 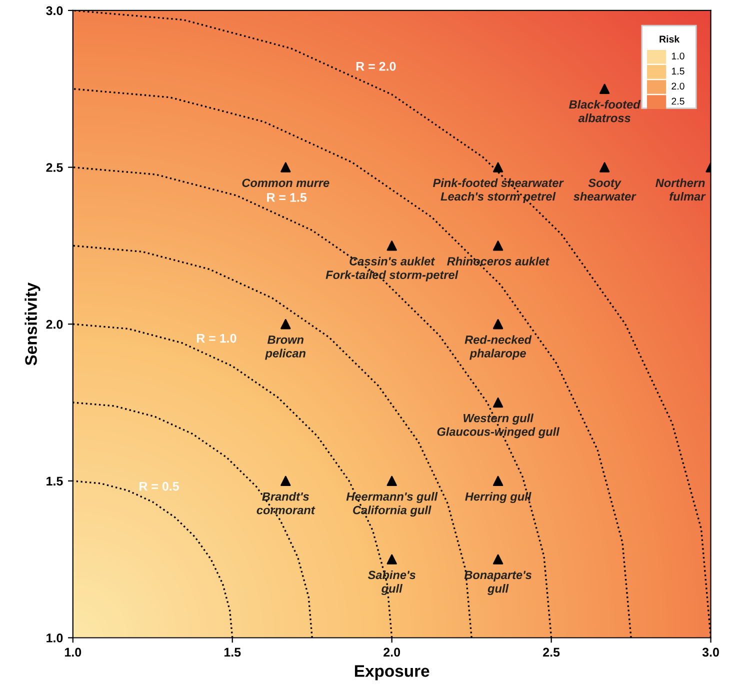 I want to click on x-tick-label: 2.0, so click(x=392, y=652).